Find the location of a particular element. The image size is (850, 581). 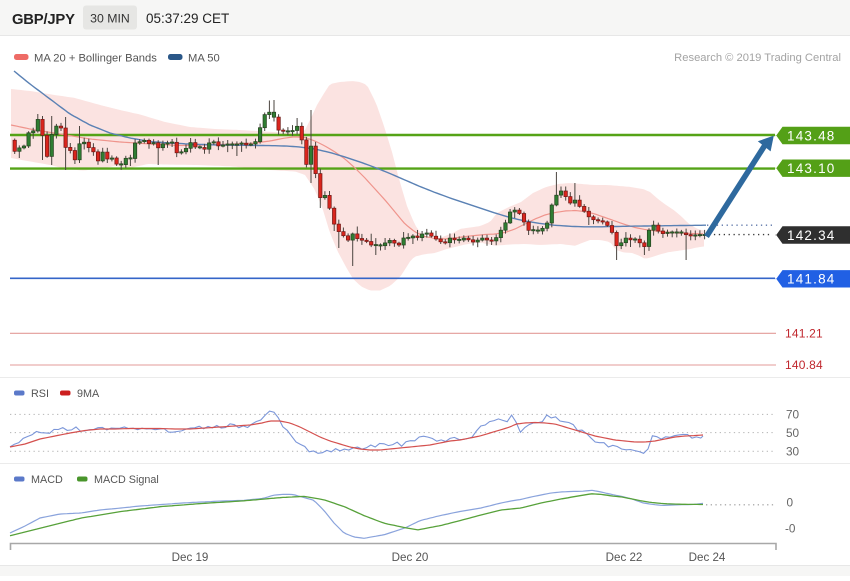

svg-text: MA 50 is located at coordinates (204, 59).